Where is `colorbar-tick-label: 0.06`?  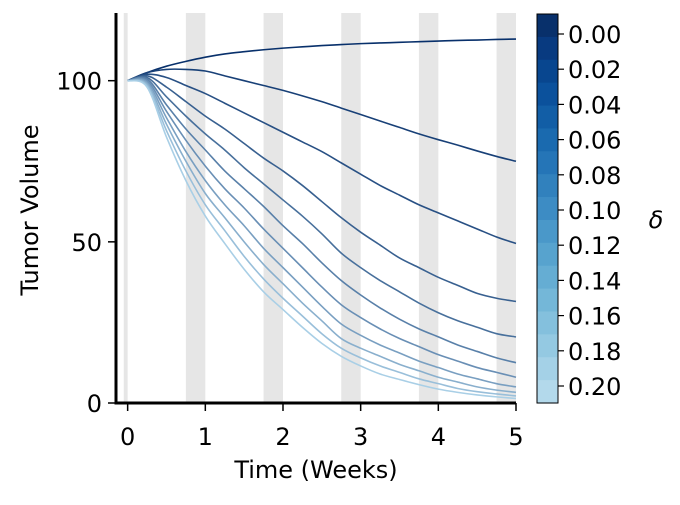 colorbar-tick-label: 0.06 is located at coordinates (594, 141).